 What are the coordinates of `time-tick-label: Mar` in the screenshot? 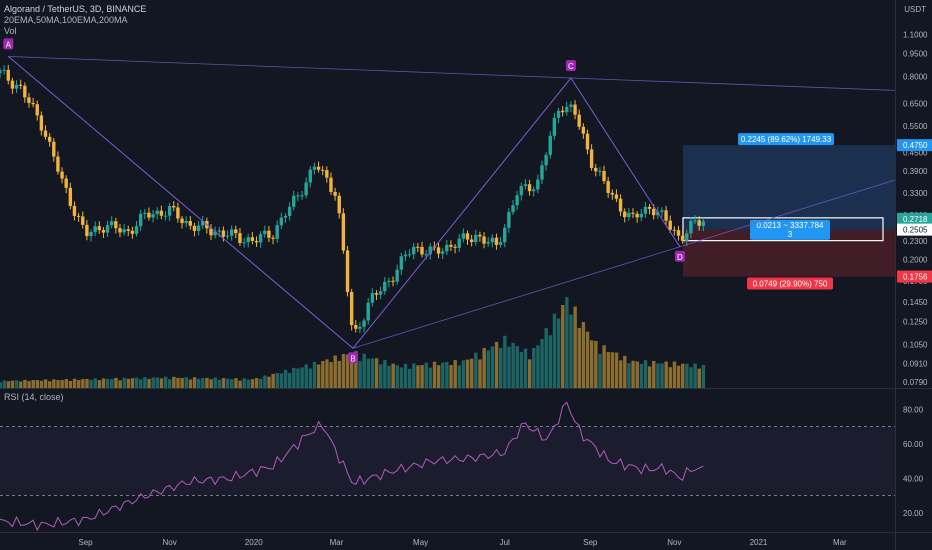 It's located at (337, 542).